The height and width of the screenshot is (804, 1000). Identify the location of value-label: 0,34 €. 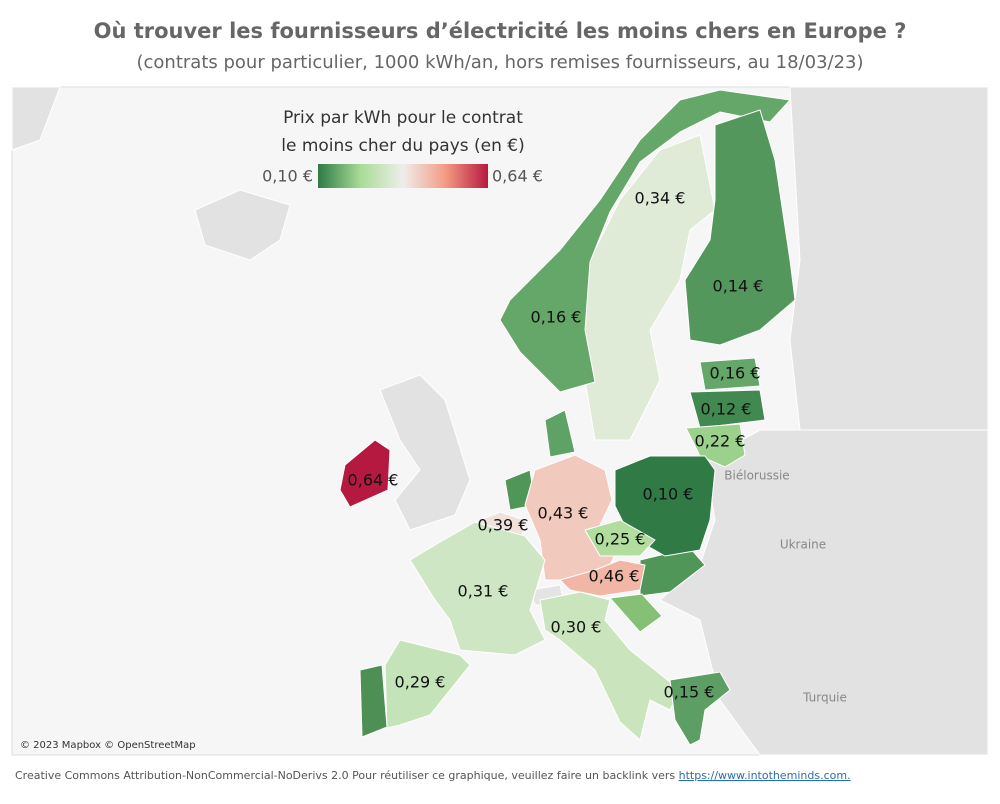
(660, 198).